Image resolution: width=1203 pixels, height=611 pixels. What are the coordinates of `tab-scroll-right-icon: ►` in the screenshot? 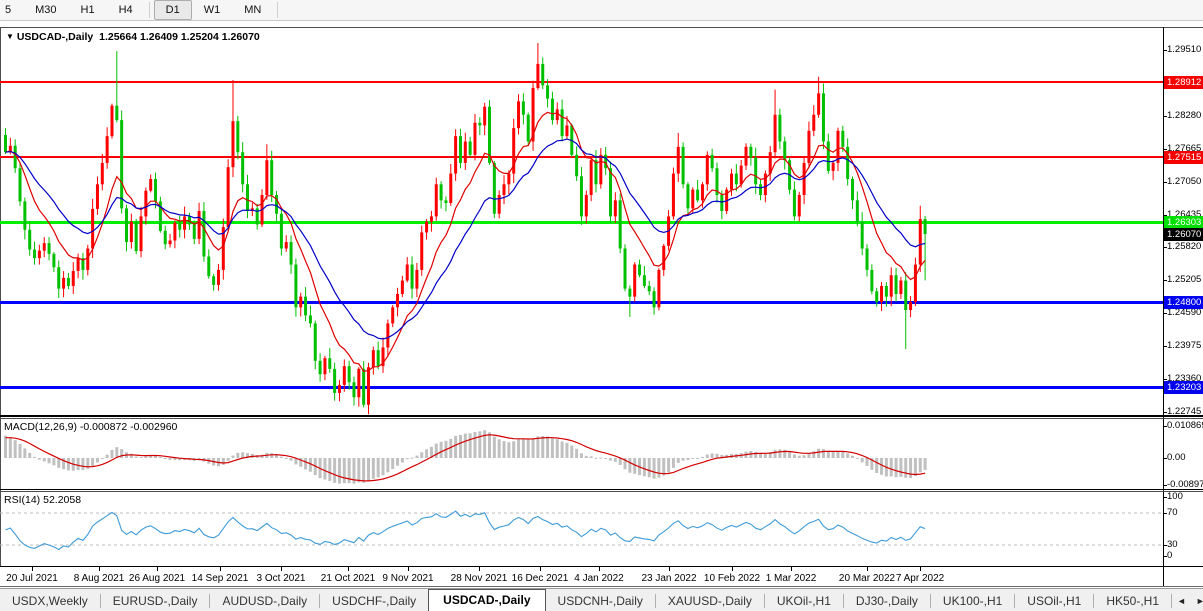 It's located at (1197, 601).